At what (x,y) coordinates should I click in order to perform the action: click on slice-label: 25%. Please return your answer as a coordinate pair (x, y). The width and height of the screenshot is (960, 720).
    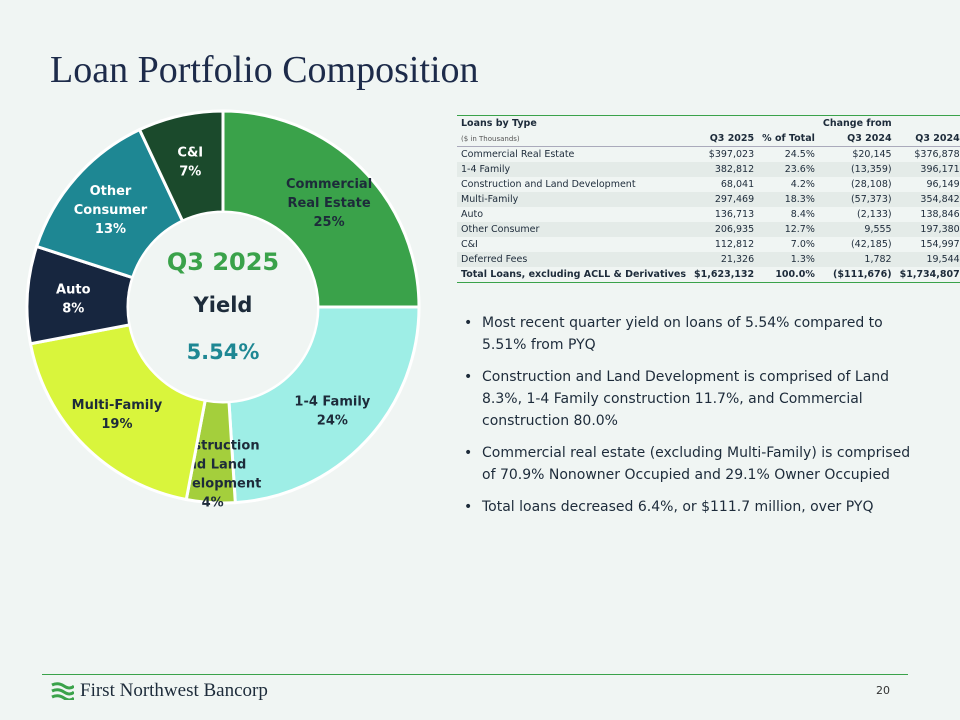
    Looking at the image, I should click on (329, 222).